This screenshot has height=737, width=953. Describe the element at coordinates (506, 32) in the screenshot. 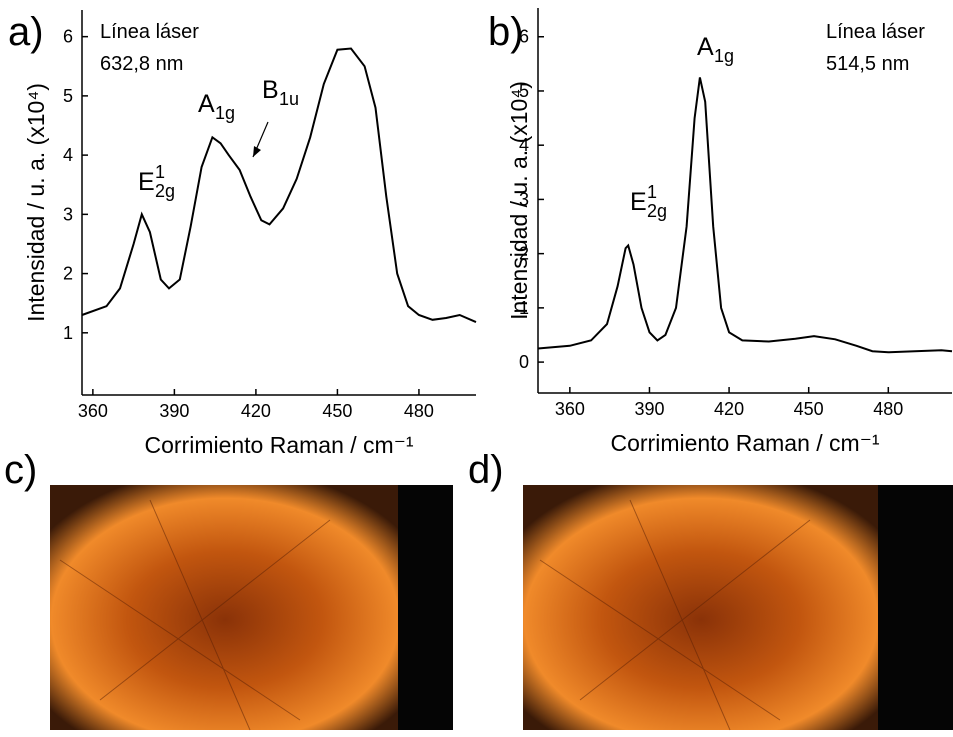

I see `panel-label: b)` at that location.